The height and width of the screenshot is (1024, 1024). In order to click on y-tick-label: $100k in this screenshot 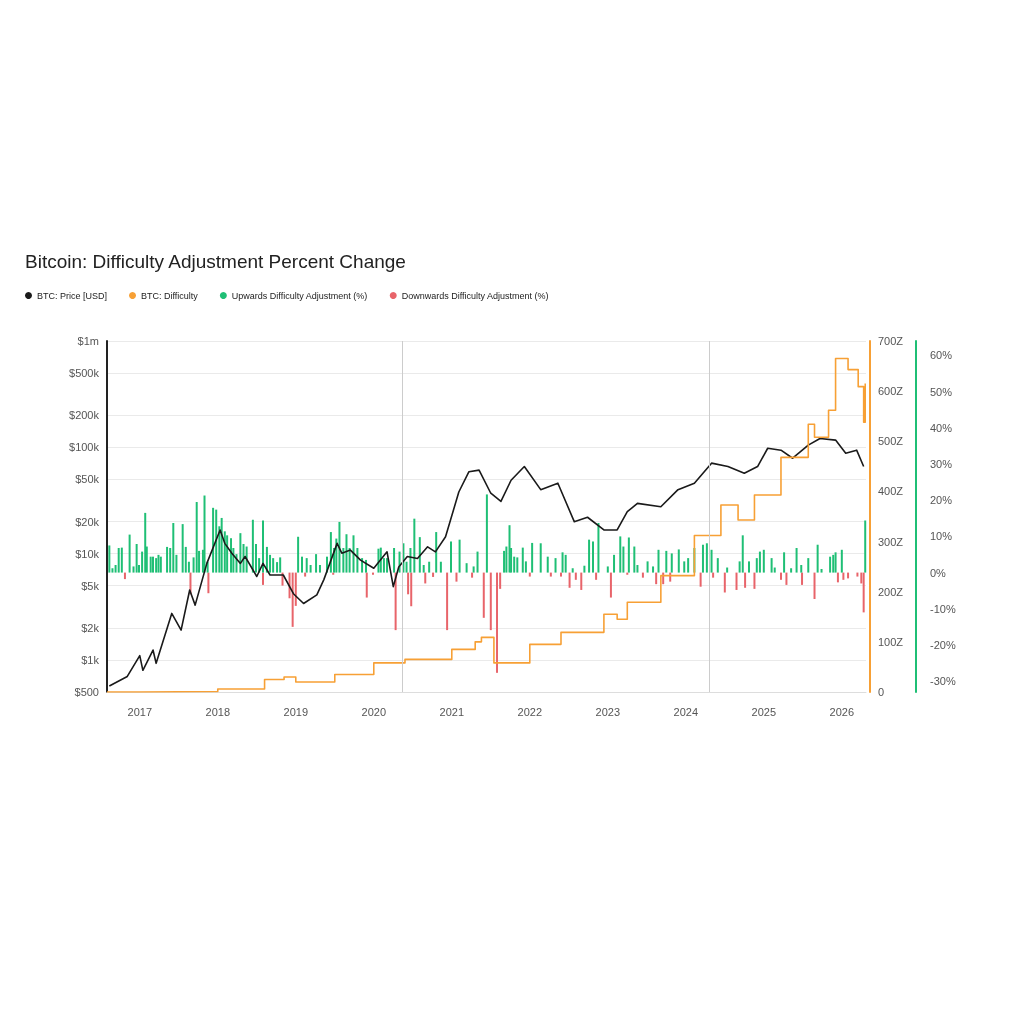, I will do `click(84, 447)`.